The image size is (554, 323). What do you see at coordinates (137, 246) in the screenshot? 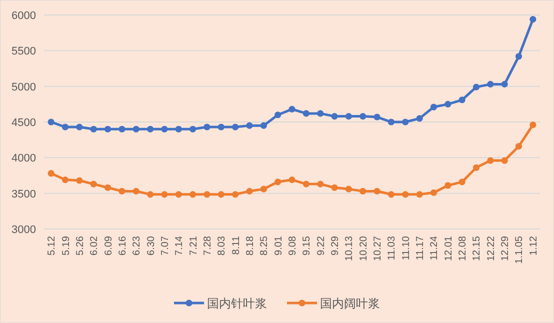
I see `x-tick-label: 6.23` at bounding box center [137, 246].